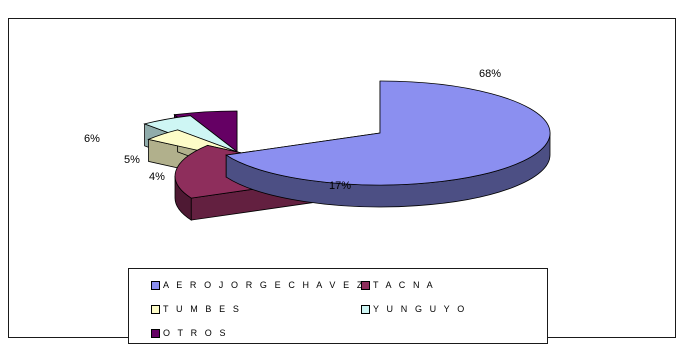  I want to click on legend-swatch-tacna, so click(365, 285).